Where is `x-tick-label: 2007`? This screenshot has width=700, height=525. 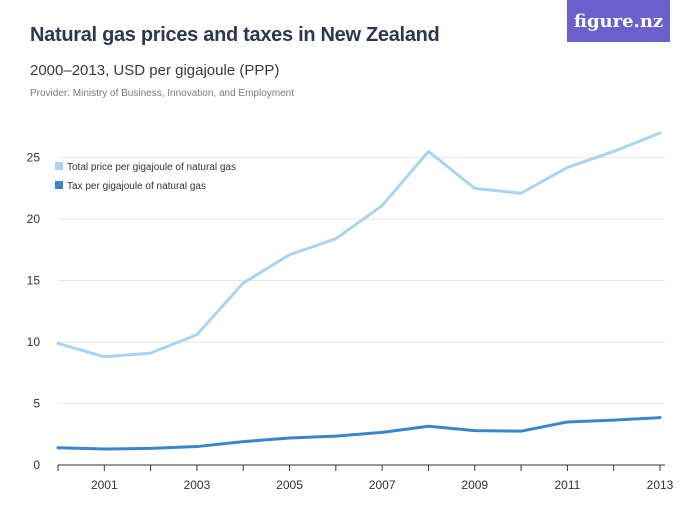 x-tick-label: 2007 is located at coordinates (382, 485).